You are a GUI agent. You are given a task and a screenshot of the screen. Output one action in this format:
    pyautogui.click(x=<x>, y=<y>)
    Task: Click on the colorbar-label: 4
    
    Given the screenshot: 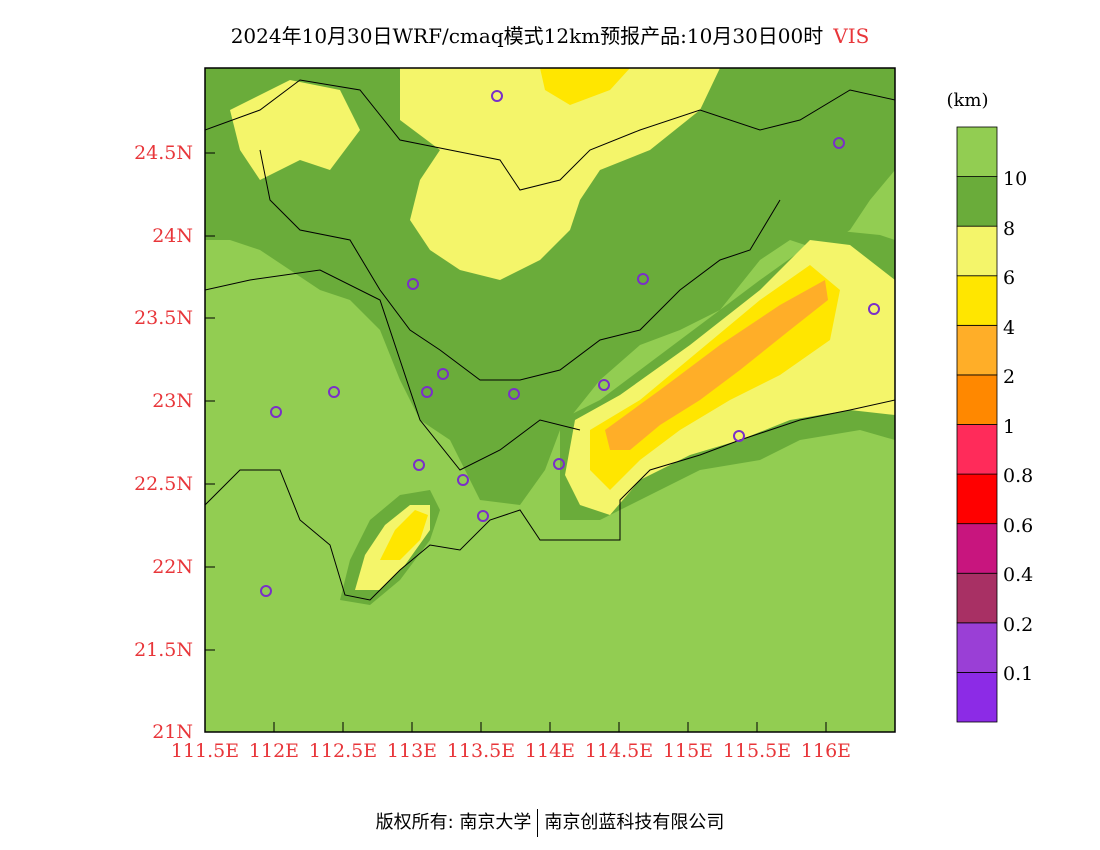 What is the action you would take?
    pyautogui.click(x=1009, y=328)
    